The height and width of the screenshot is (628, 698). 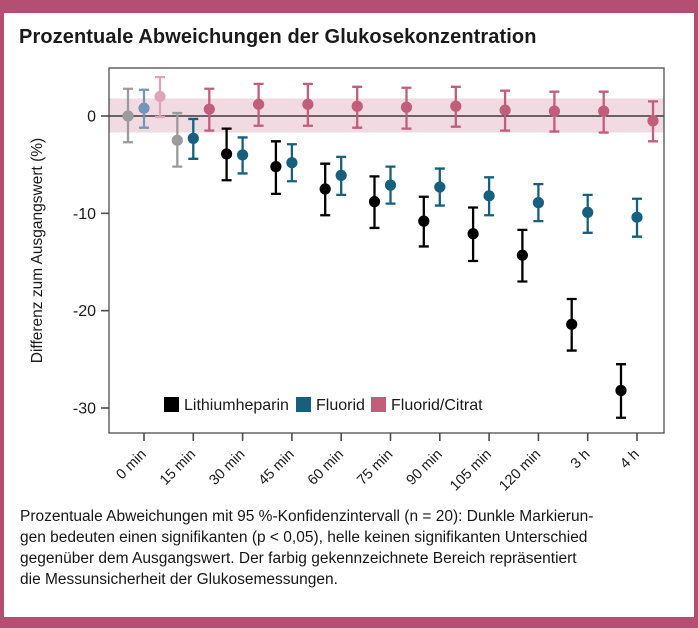 I want to click on x-tick-label: 90 min, so click(x=425, y=468).